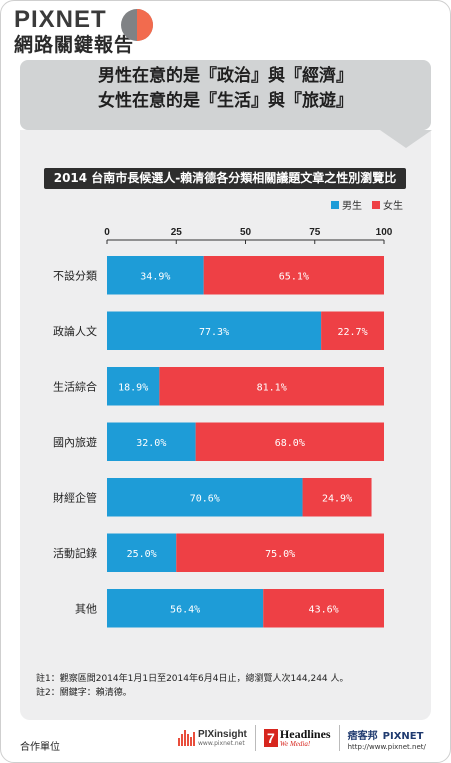  I want to click on bar-label-female: 81.1%, so click(272, 387).